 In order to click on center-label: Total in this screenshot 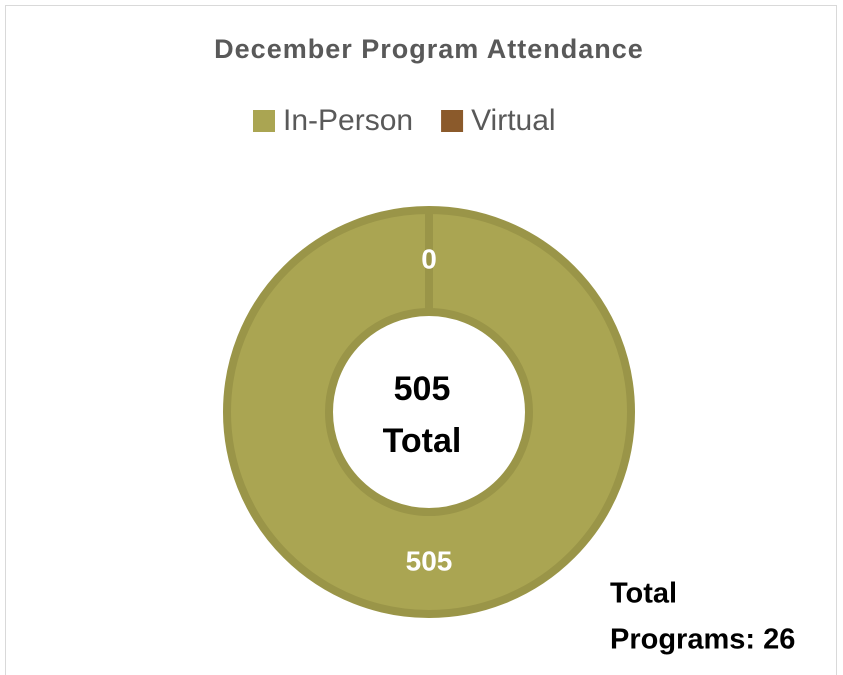, I will do `click(422, 441)`.